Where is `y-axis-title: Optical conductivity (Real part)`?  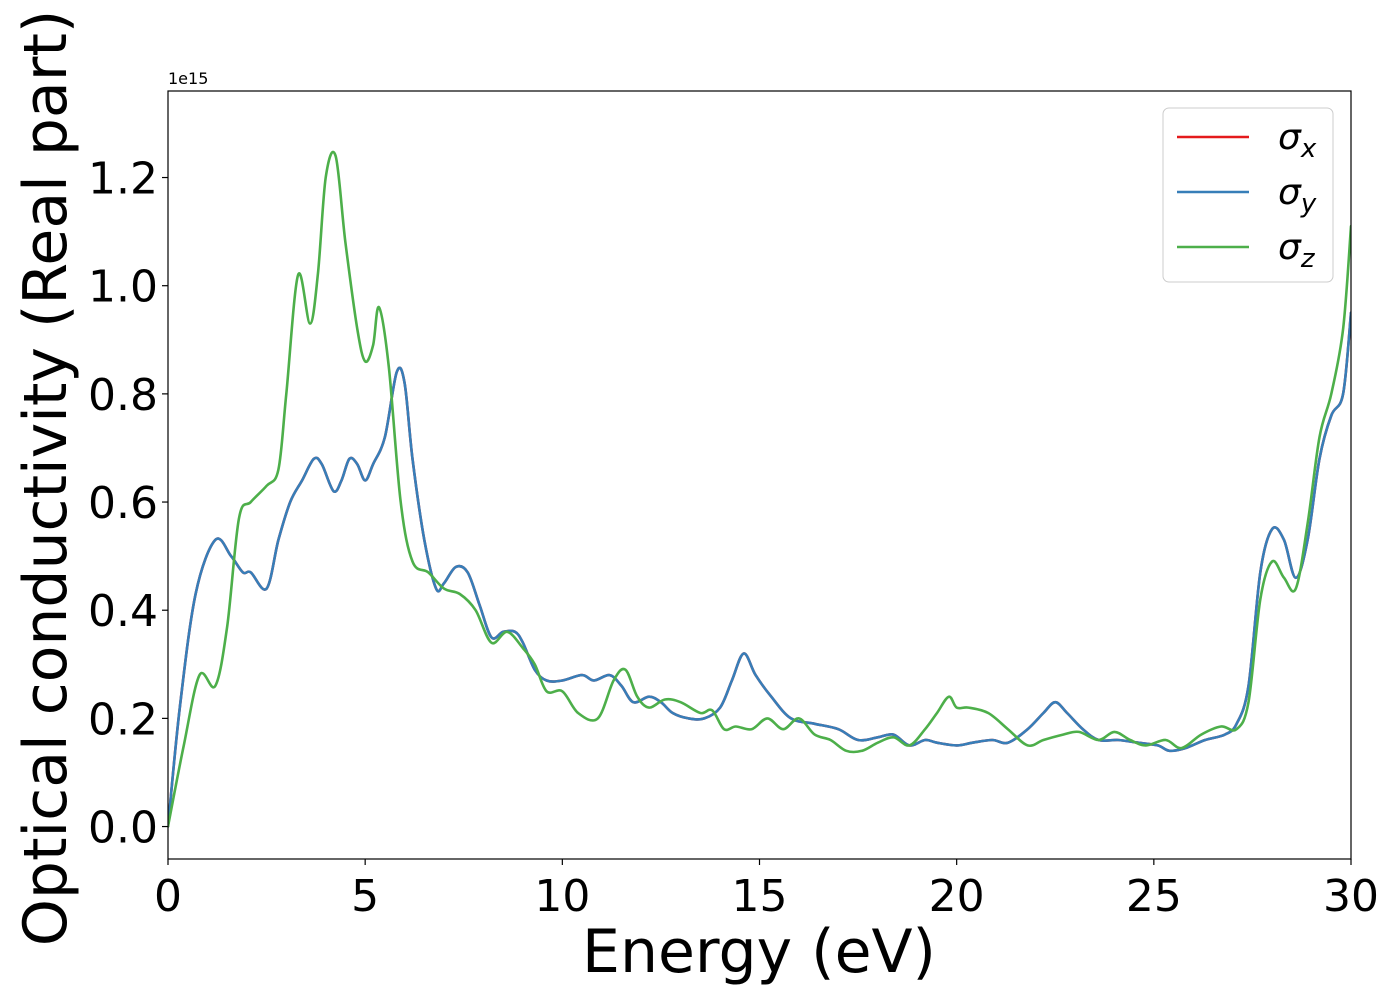 y-axis-title: Optical conductivity (Real part) is located at coordinates (46, 478).